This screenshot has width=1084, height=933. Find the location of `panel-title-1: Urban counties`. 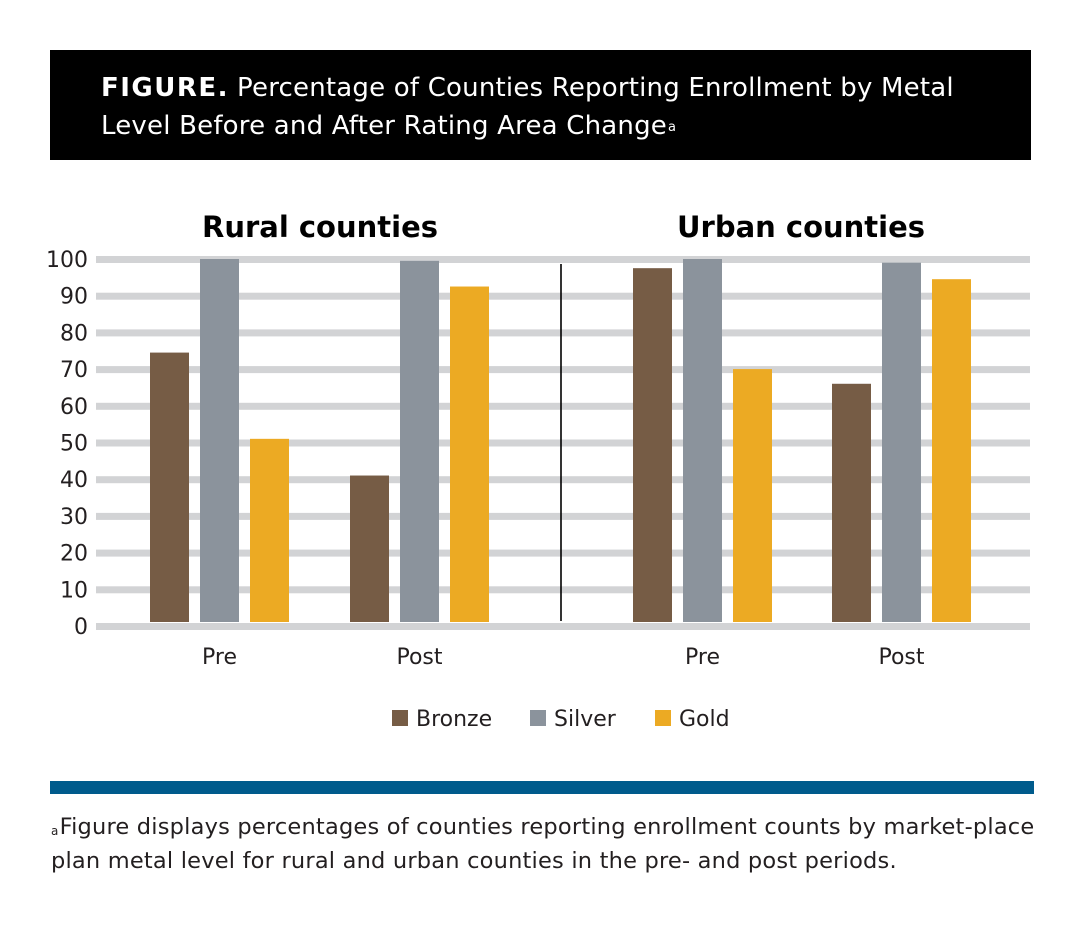

panel-title-1: Urban counties is located at coordinates (801, 227).